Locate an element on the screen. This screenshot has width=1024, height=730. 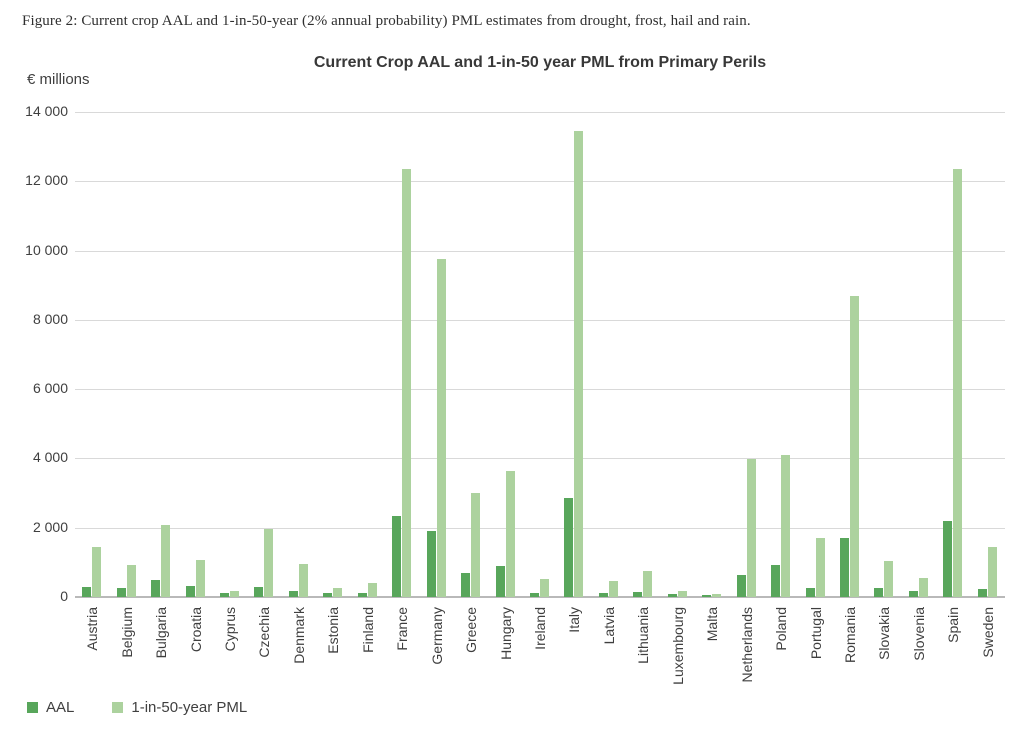
legend-entry-aal: AAL is located at coordinates (50, 707).